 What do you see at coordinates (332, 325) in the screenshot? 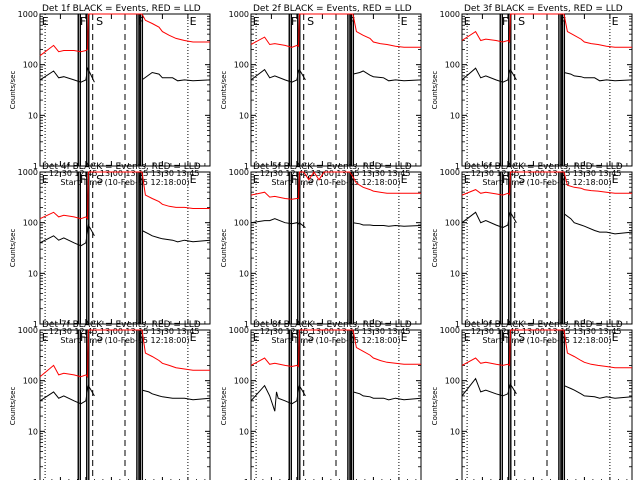
I see `chart-title: Det 8f BLACK = Events, RED = LLD` at bounding box center [332, 325].